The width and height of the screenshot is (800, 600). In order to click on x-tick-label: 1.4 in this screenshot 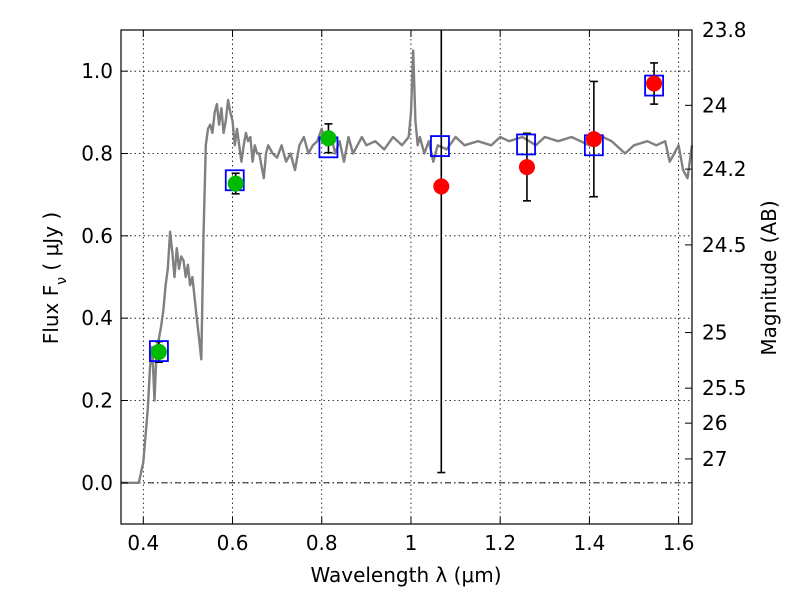, I will do `click(589, 543)`.